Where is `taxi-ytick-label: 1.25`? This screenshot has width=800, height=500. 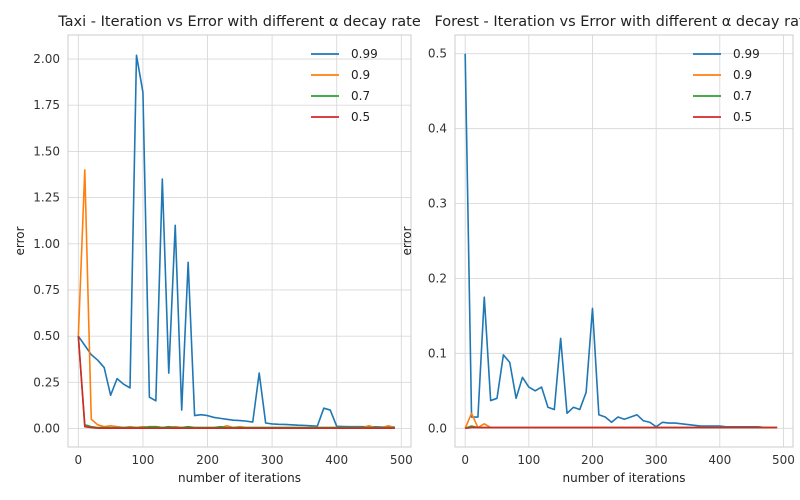
taxi-ytick-label: 1.25 is located at coordinates (46, 198).